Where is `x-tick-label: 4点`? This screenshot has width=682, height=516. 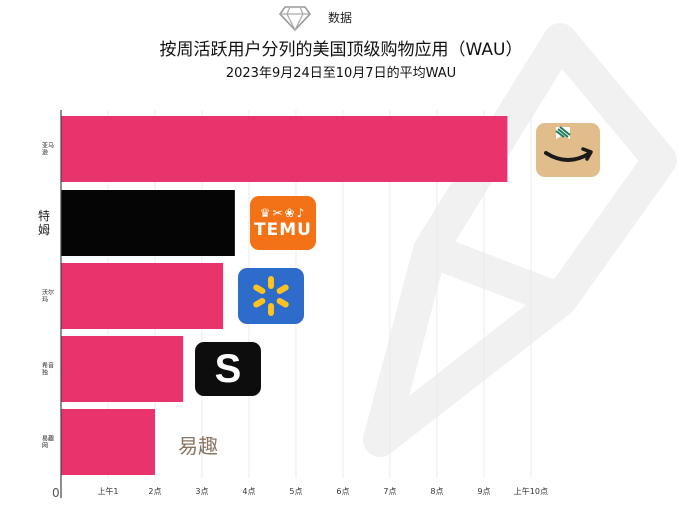
x-tick-label: 4点 is located at coordinates (248, 491).